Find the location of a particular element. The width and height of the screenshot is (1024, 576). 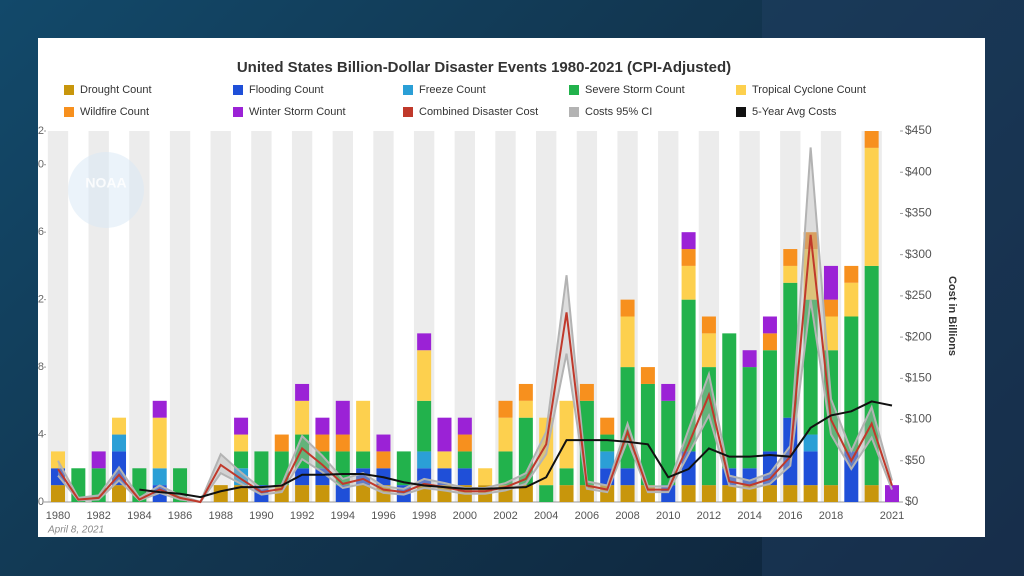

x-tick-label: 2002 is located at coordinates (505, 516).